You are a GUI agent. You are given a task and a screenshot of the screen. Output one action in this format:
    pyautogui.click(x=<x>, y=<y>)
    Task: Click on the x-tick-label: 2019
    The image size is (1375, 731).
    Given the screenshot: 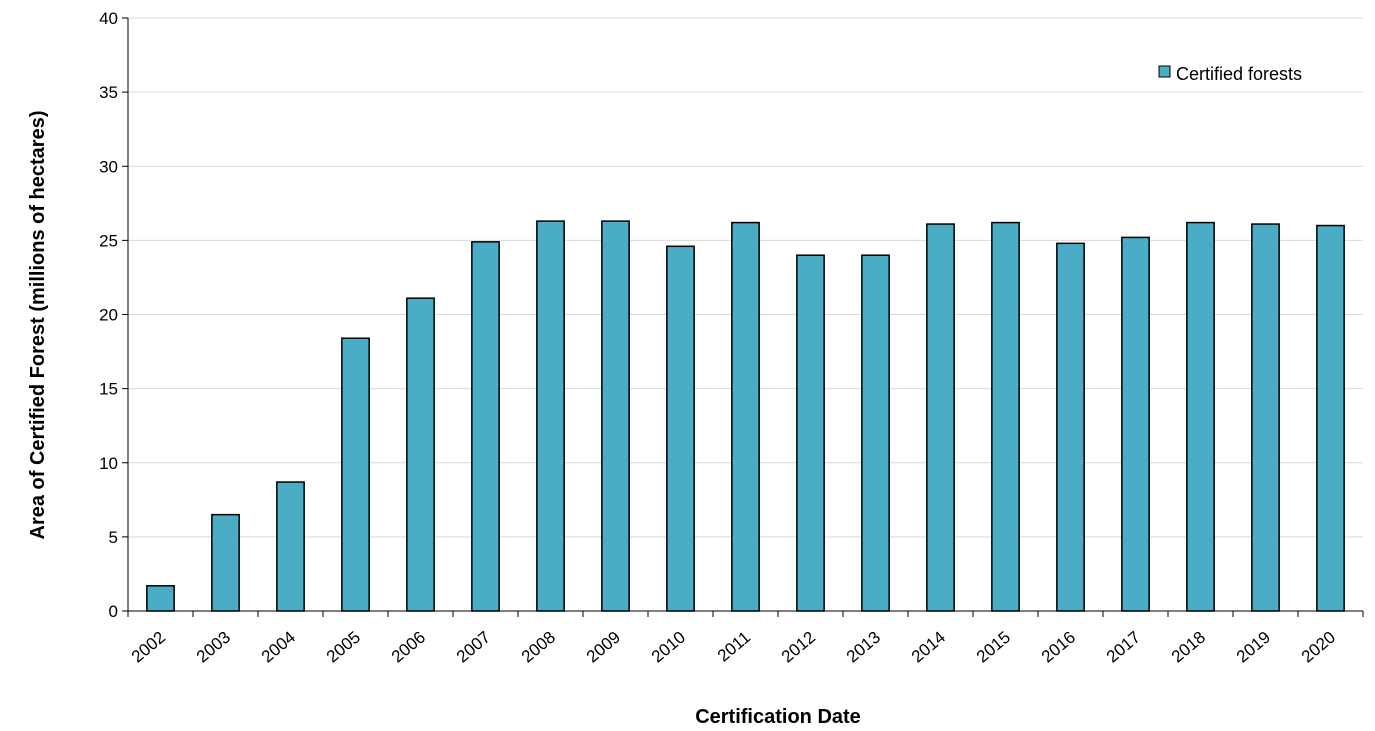 What is the action you would take?
    pyautogui.click(x=1253, y=647)
    